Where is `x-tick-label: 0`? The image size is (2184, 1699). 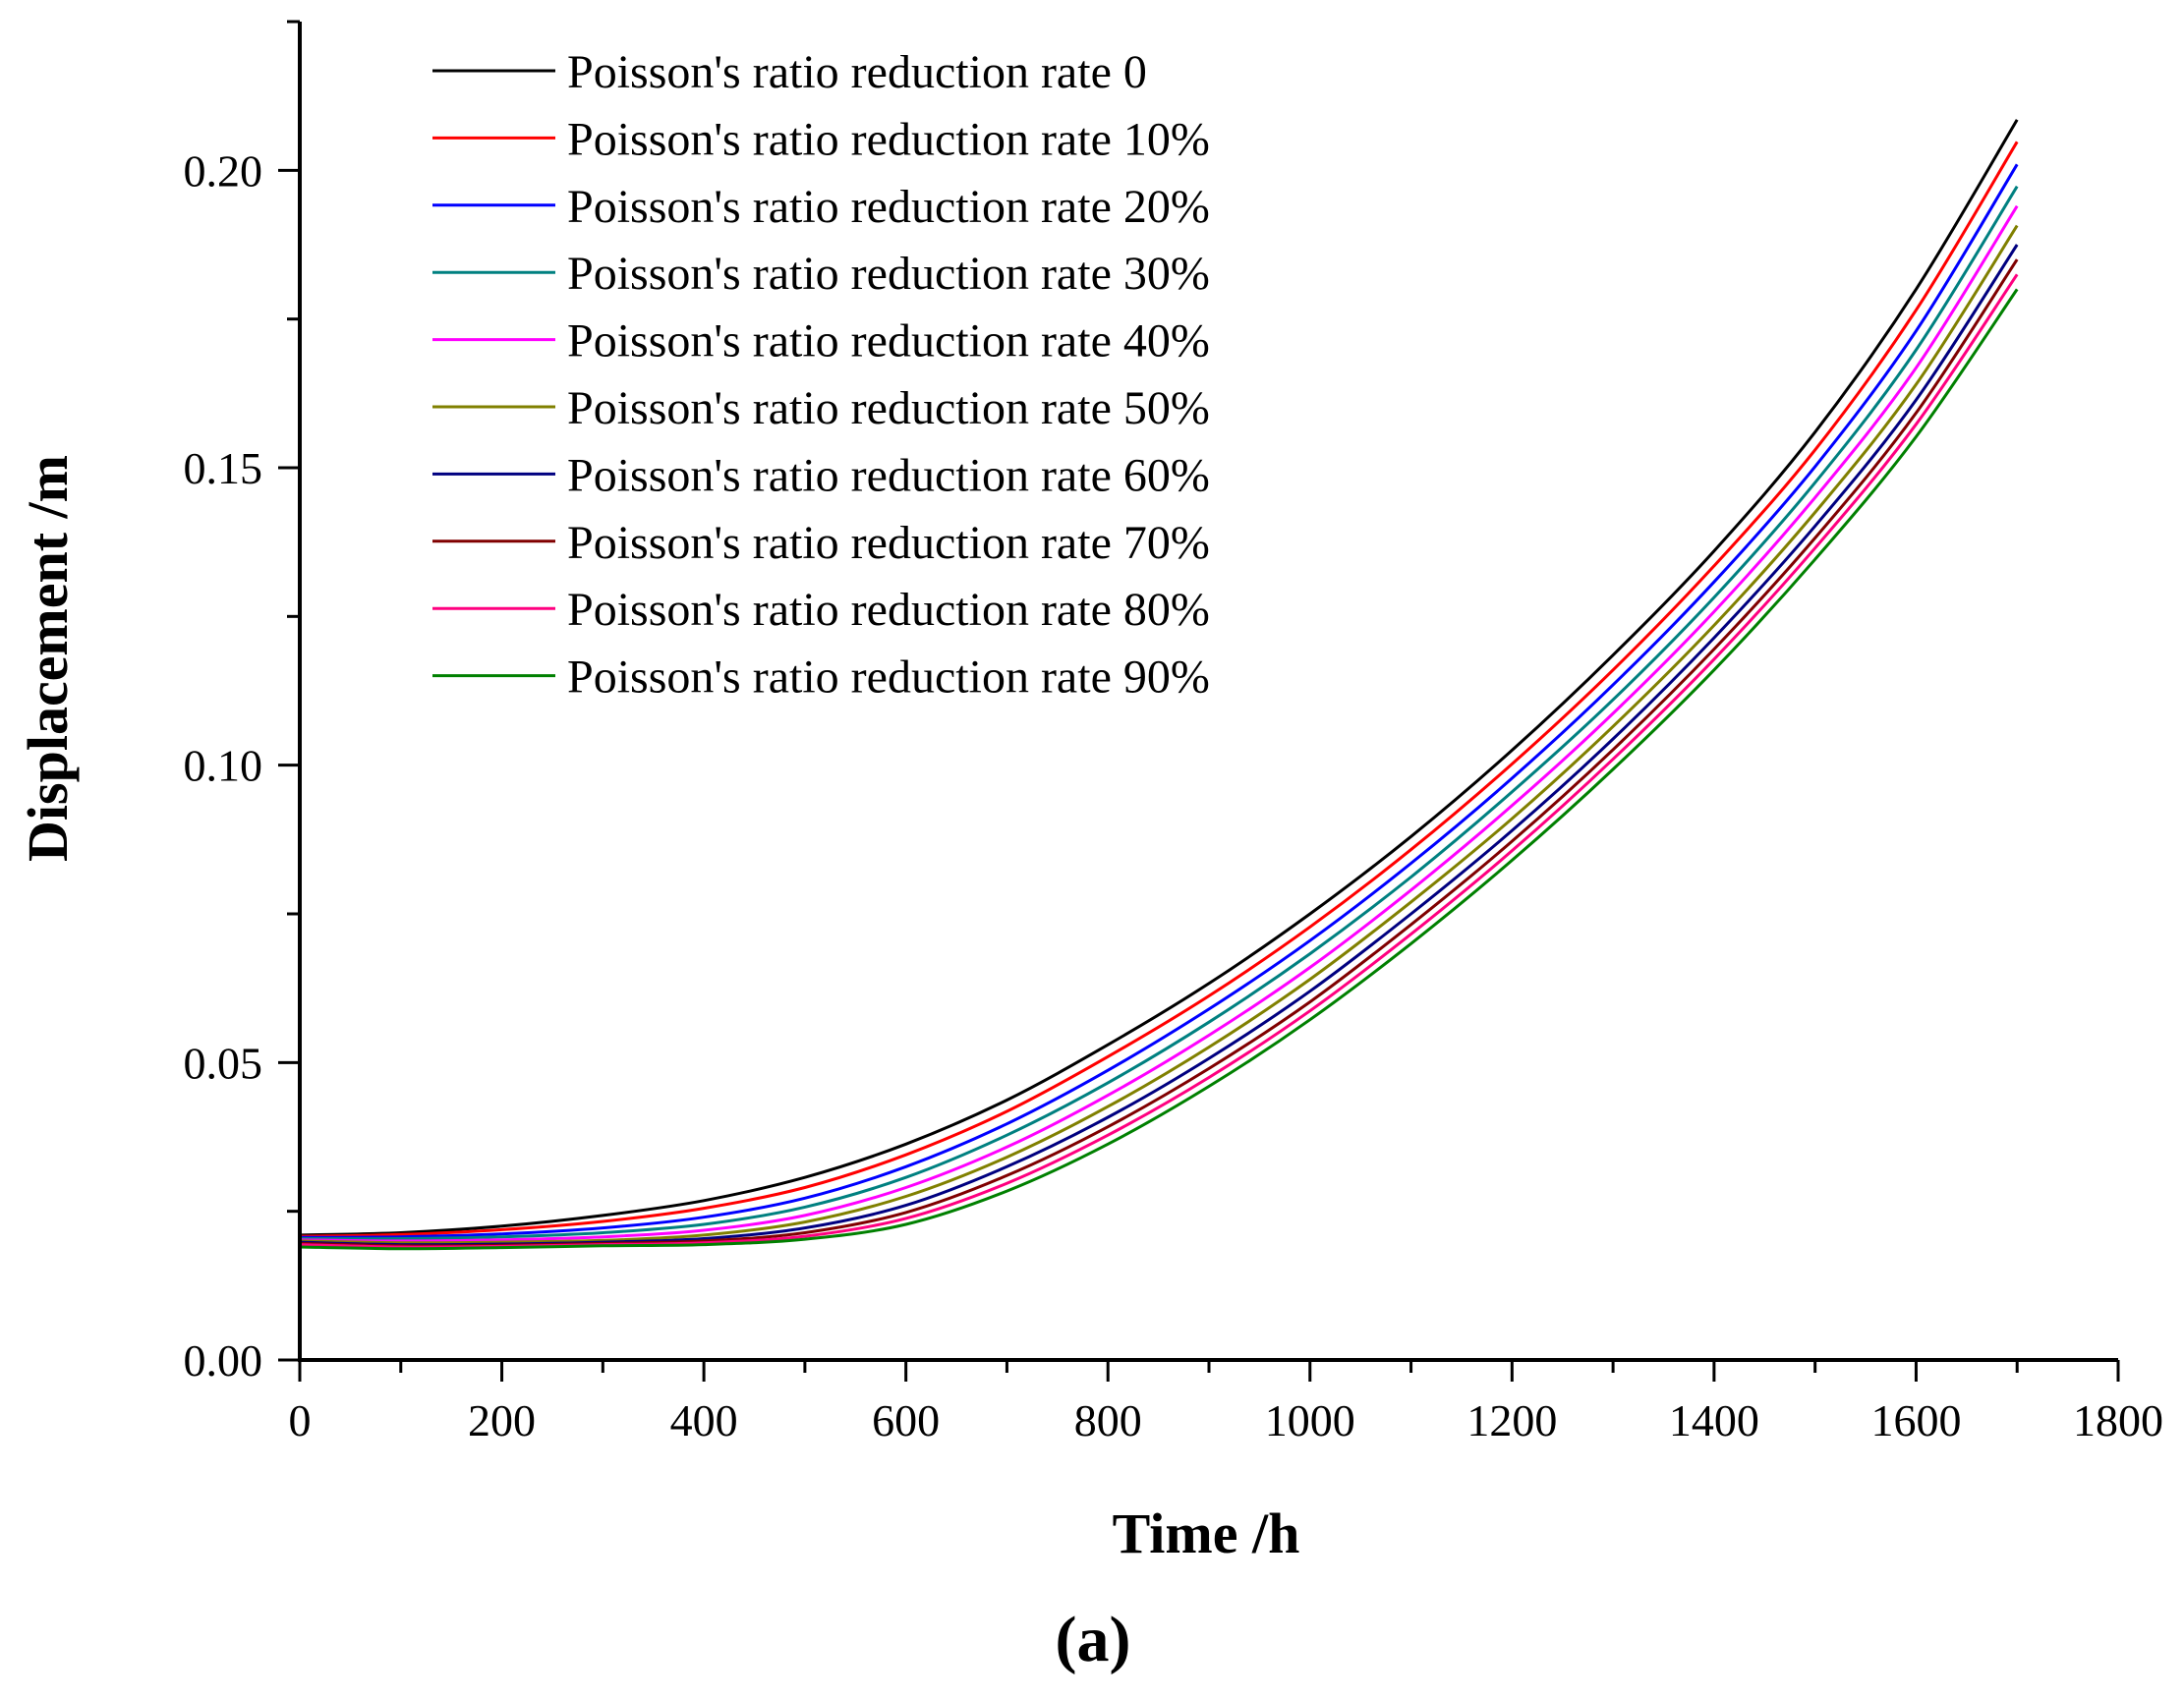
x-tick-label: 0 is located at coordinates (300, 1420).